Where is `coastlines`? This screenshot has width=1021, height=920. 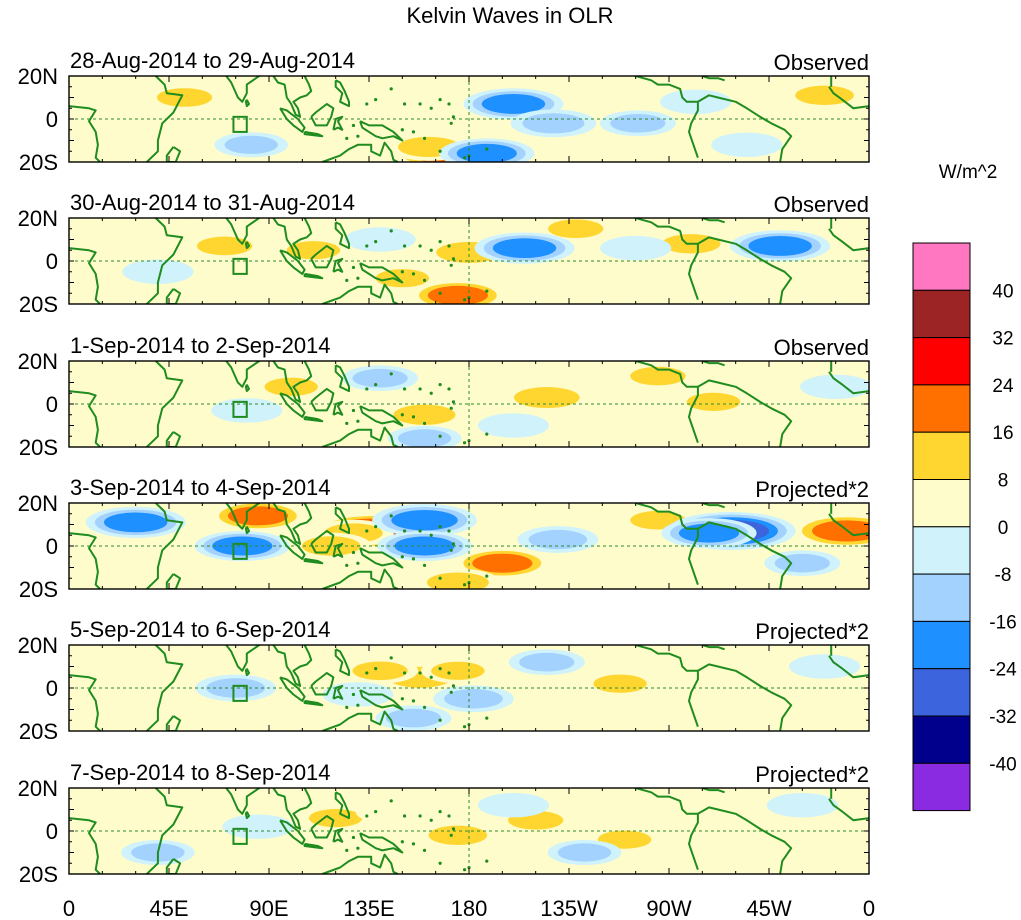
coastlines is located at coordinates (469, 119).